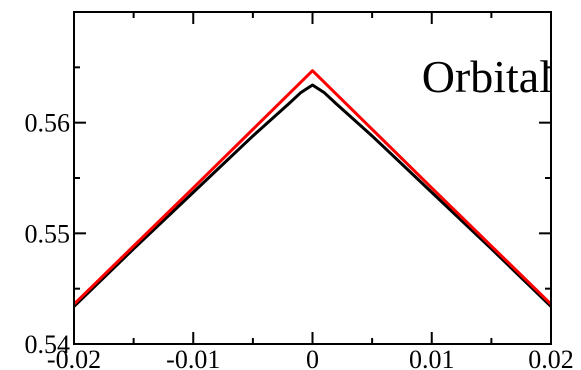 This screenshot has width=581, height=370. I want to click on x-tick-label: 0, so click(312, 357).